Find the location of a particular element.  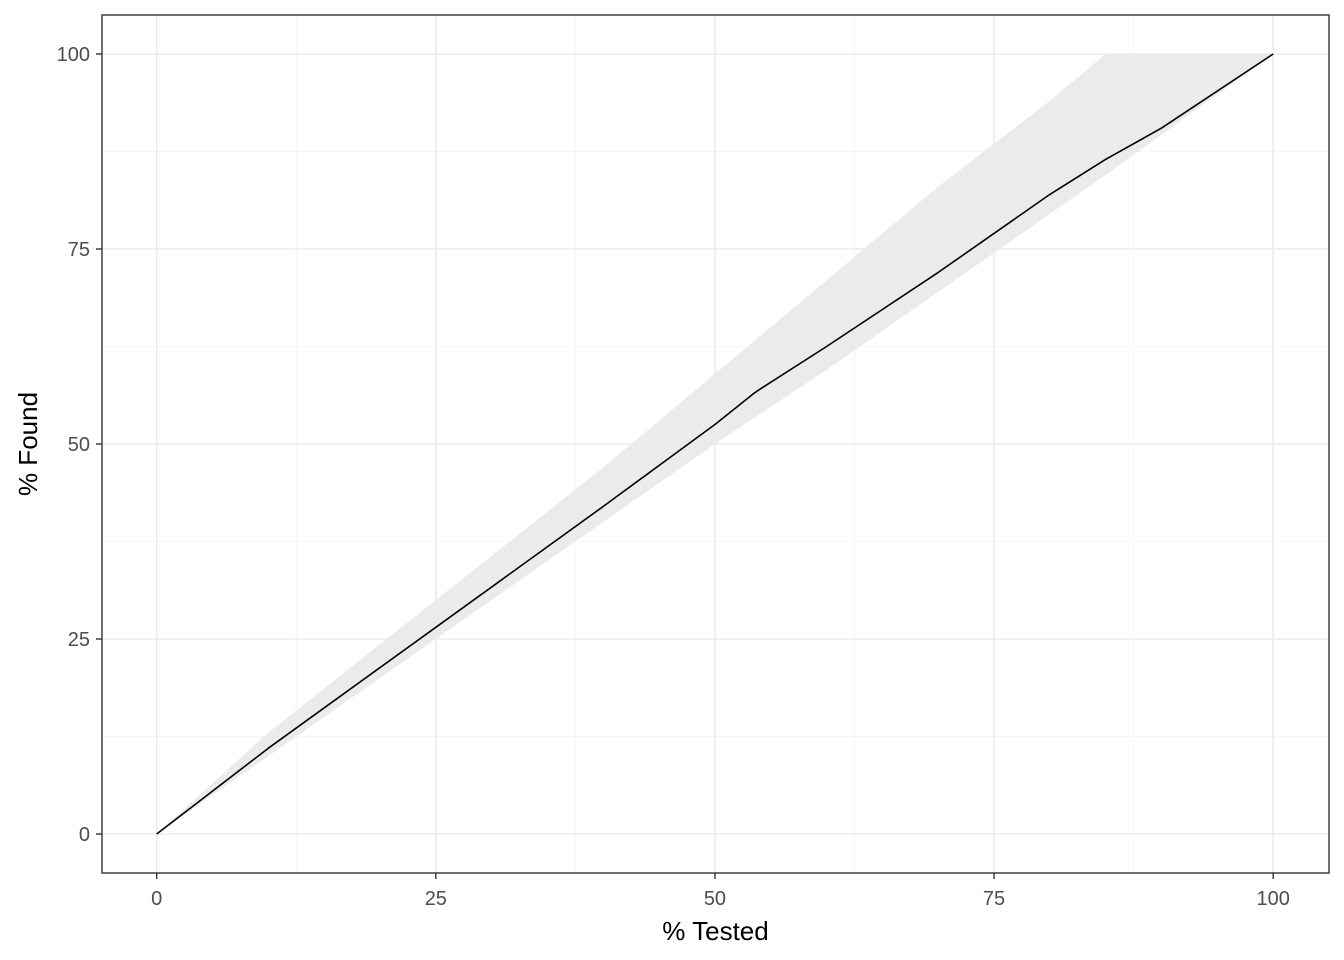

y-tick-label: 50 is located at coordinates (79, 445).